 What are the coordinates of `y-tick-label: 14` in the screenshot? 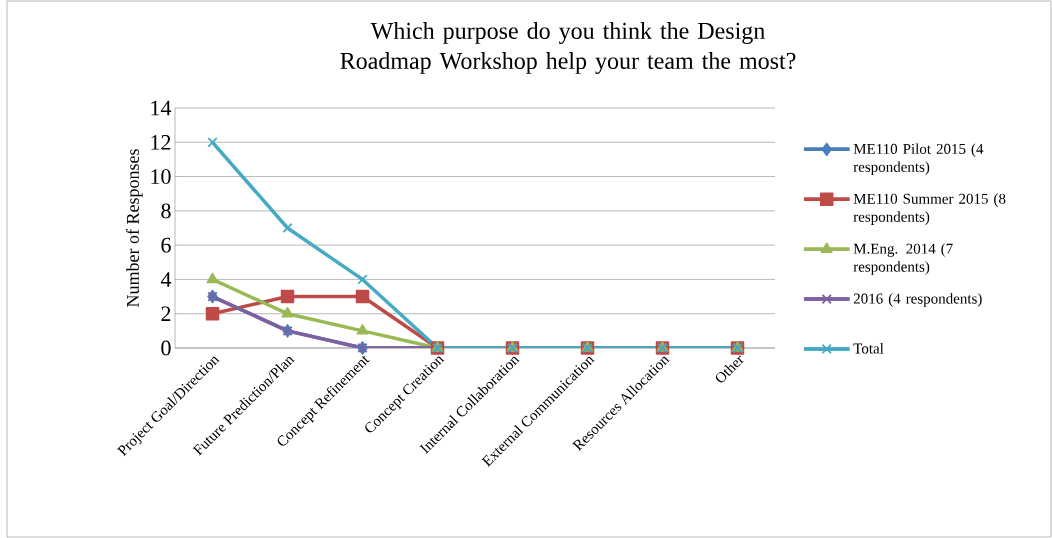 It's located at (161, 108).